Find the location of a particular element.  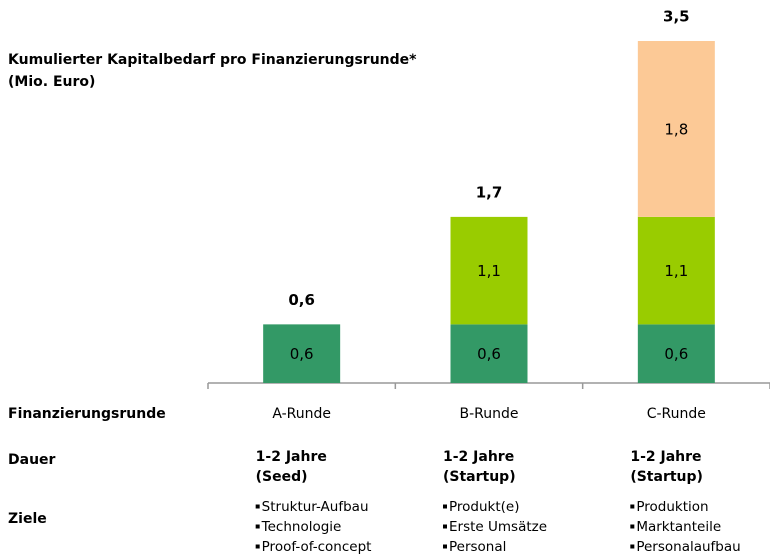

row-label: Ziele is located at coordinates (27, 519).